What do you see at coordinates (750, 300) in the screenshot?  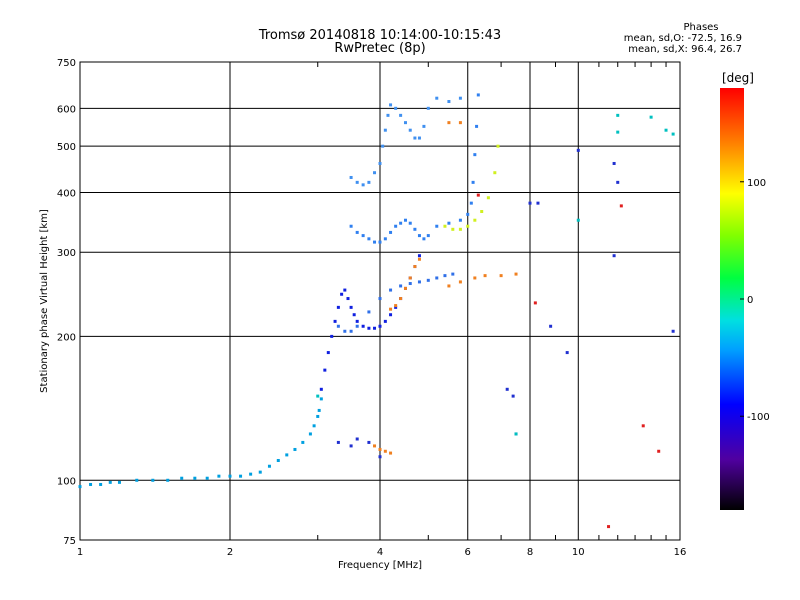 I see `colorbar-tick-label: 0` at bounding box center [750, 300].